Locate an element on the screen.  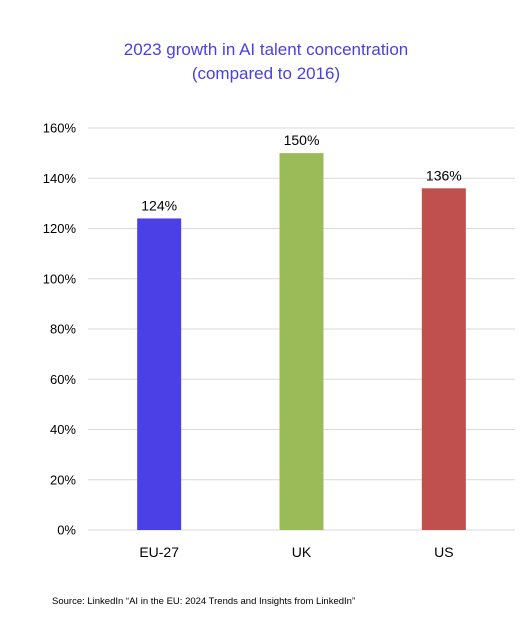
bar-us is located at coordinates (443, 359).